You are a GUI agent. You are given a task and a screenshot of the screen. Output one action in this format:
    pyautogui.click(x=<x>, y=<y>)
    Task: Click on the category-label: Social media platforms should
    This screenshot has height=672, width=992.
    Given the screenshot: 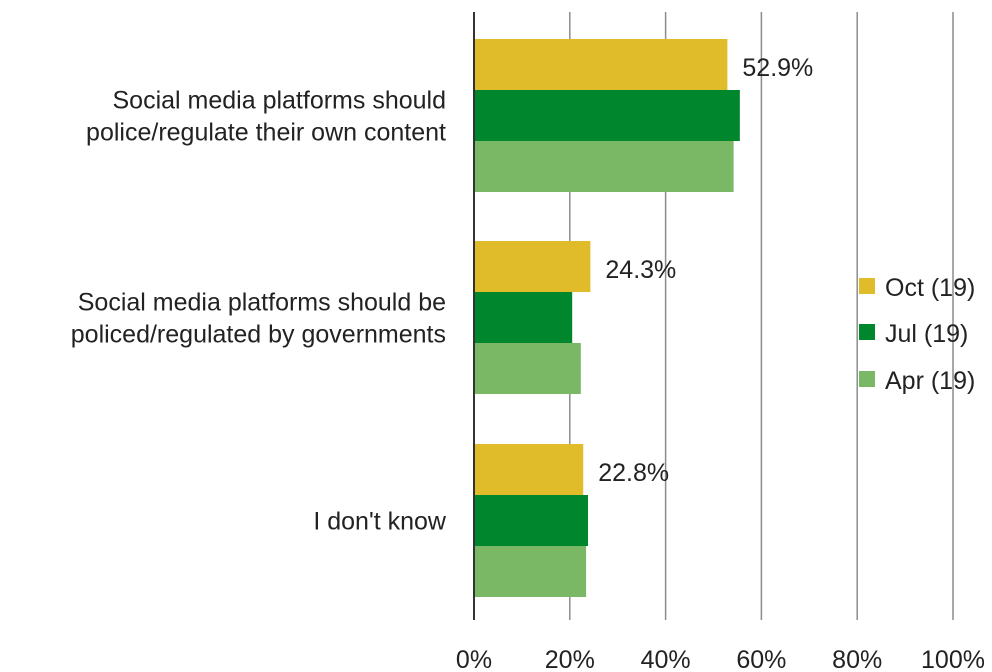 What is the action you would take?
    pyautogui.click(x=280, y=101)
    